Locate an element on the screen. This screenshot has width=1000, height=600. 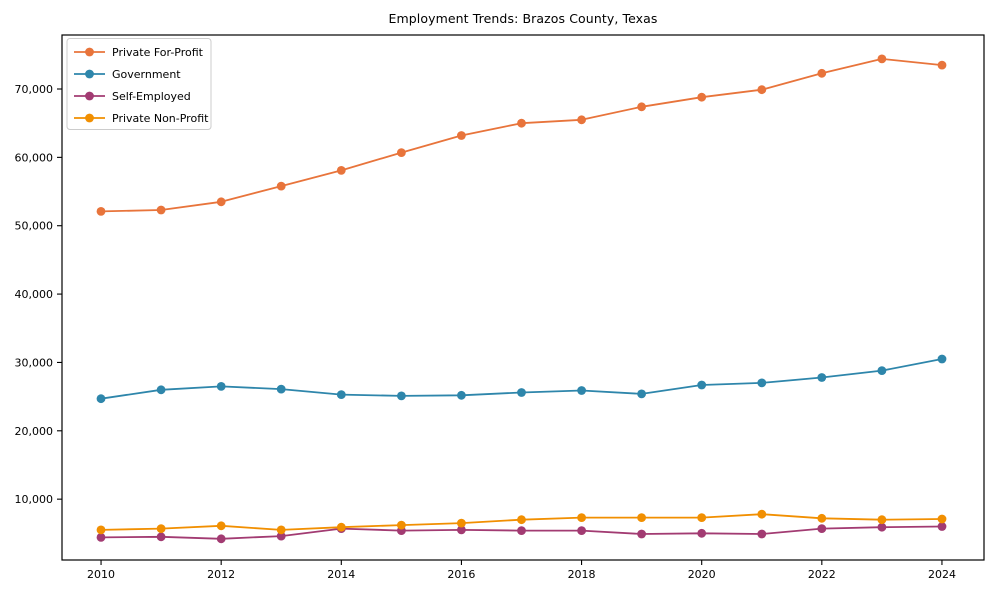
legend-frame is located at coordinates (139, 84).